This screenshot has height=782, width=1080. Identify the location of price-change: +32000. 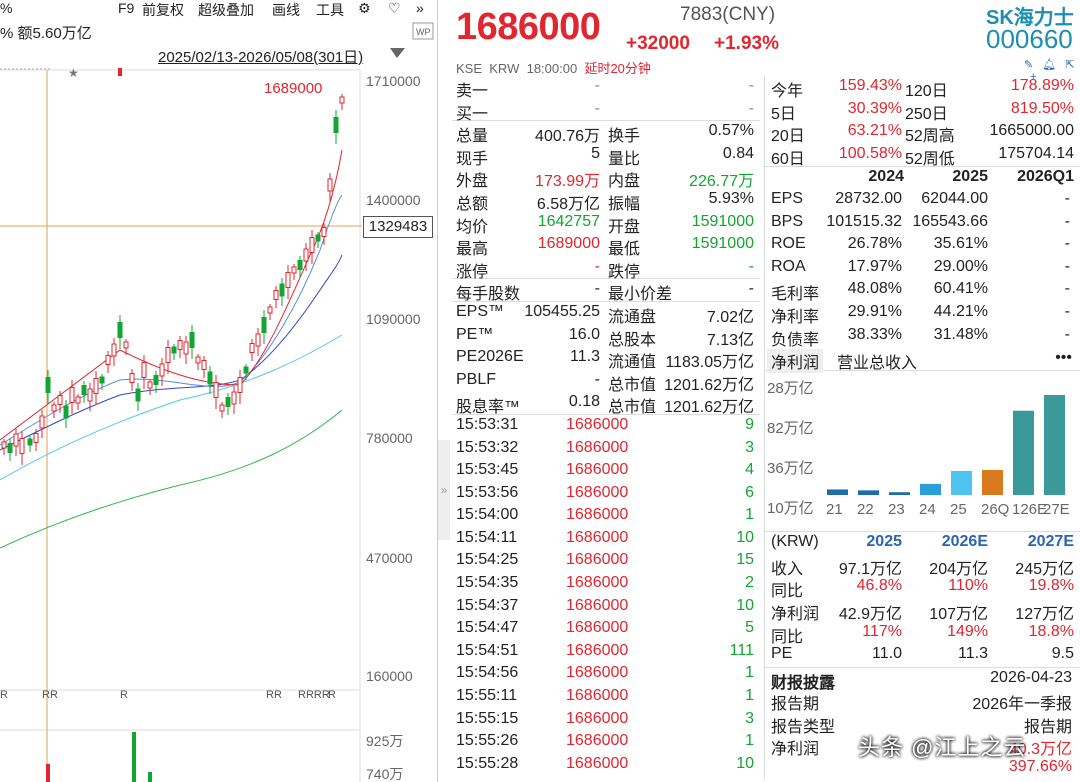
(658, 43).